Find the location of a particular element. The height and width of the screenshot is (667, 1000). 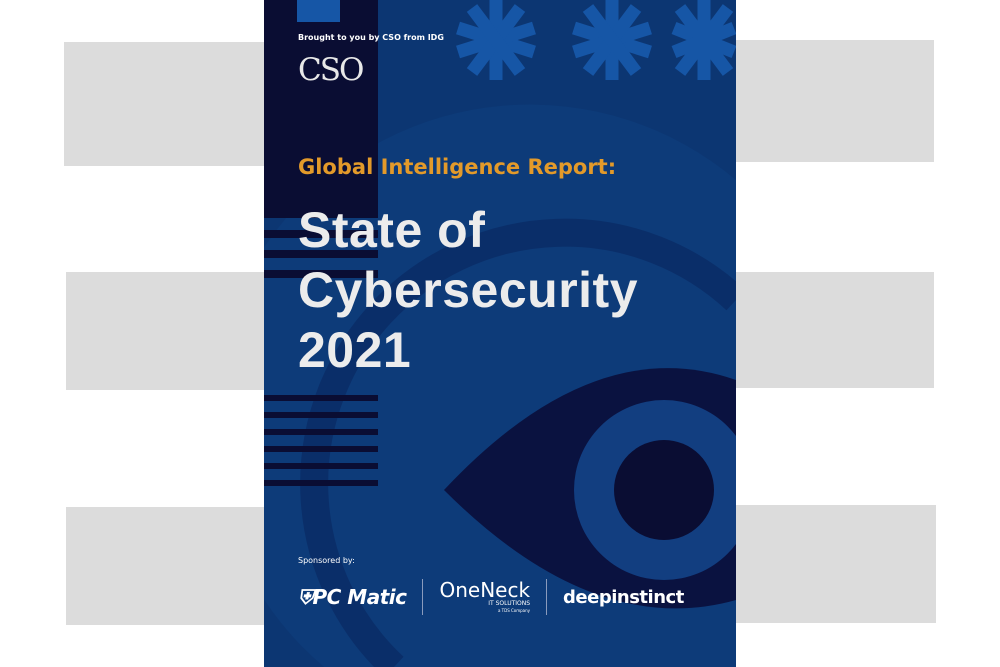

report-title: State of Cybersecurity 2021 is located at coordinates (468, 290).